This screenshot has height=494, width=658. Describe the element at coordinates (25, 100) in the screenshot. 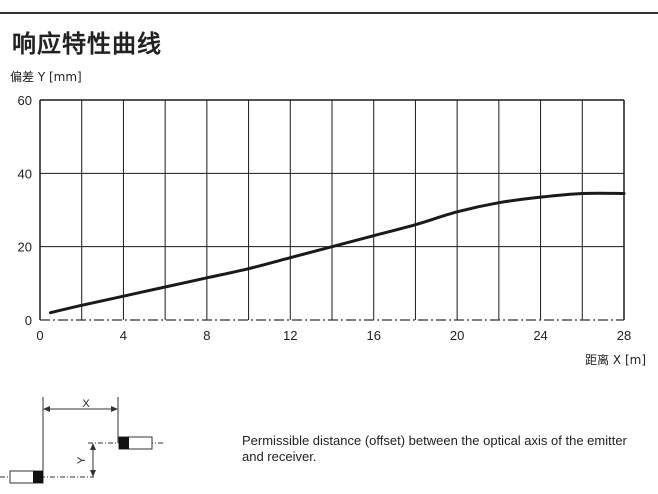

I see `y-tick-label: 60` at that location.